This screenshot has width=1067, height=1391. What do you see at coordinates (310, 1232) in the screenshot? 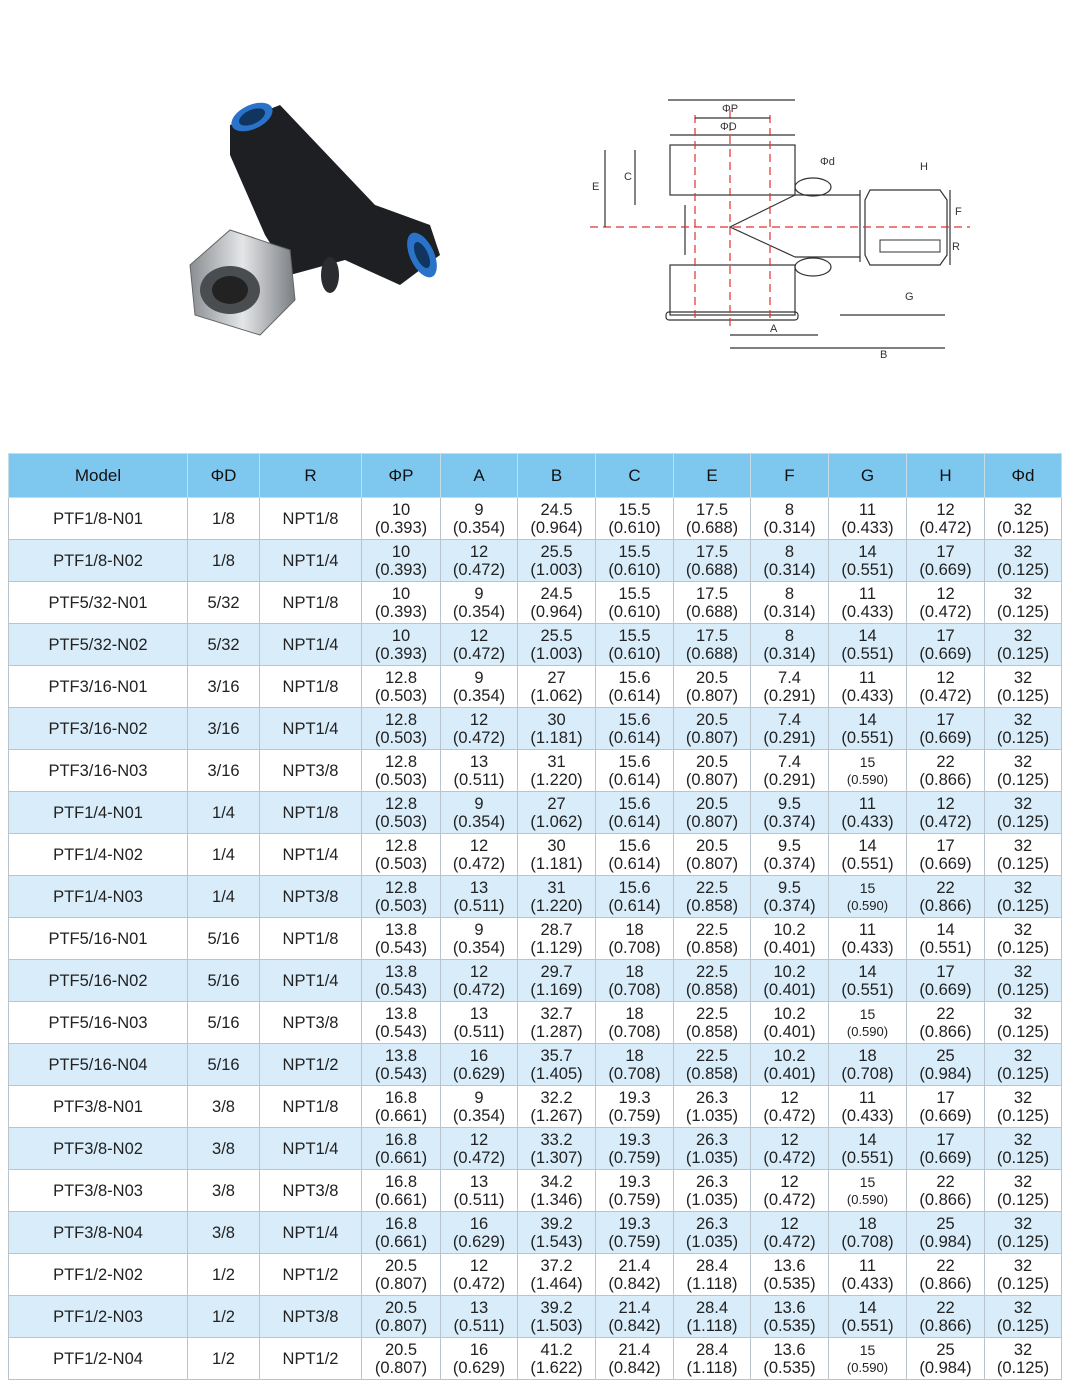
I see `thread-cell: NPT1/4` at bounding box center [310, 1232].